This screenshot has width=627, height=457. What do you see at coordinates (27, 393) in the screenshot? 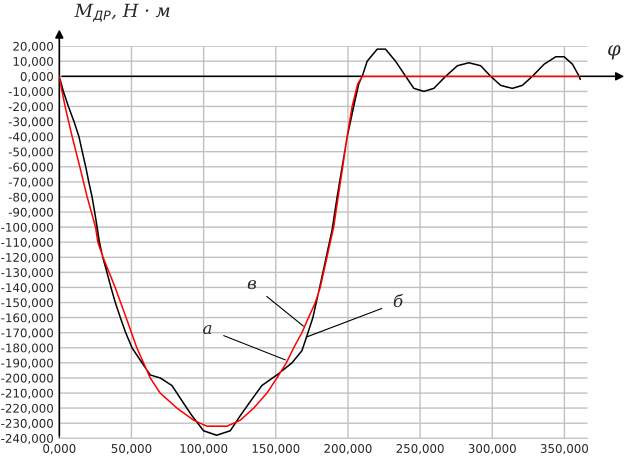
I see `y-tick-label: -210,000` at bounding box center [27, 393].